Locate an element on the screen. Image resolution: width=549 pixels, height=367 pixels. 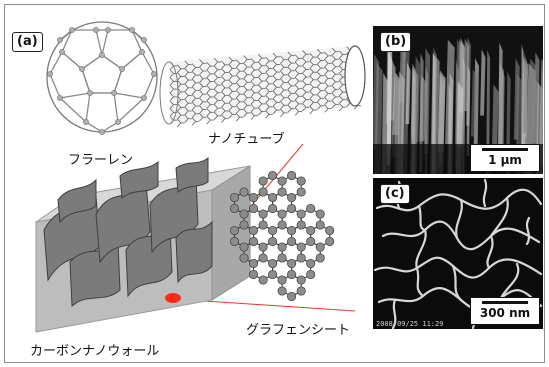
scale-bar-c-label: 300 nm is located at coordinates (505, 313).